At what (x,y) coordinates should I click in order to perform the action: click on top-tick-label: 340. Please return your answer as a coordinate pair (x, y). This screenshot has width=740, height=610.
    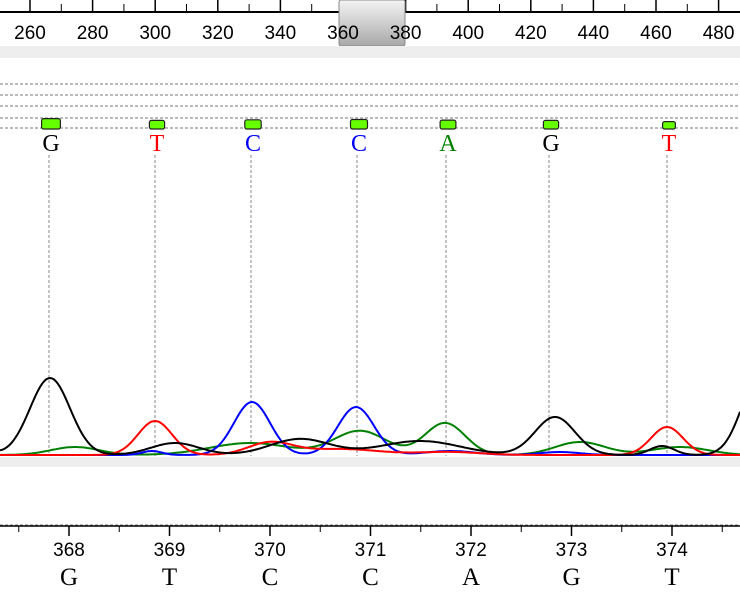
    Looking at the image, I should click on (281, 33).